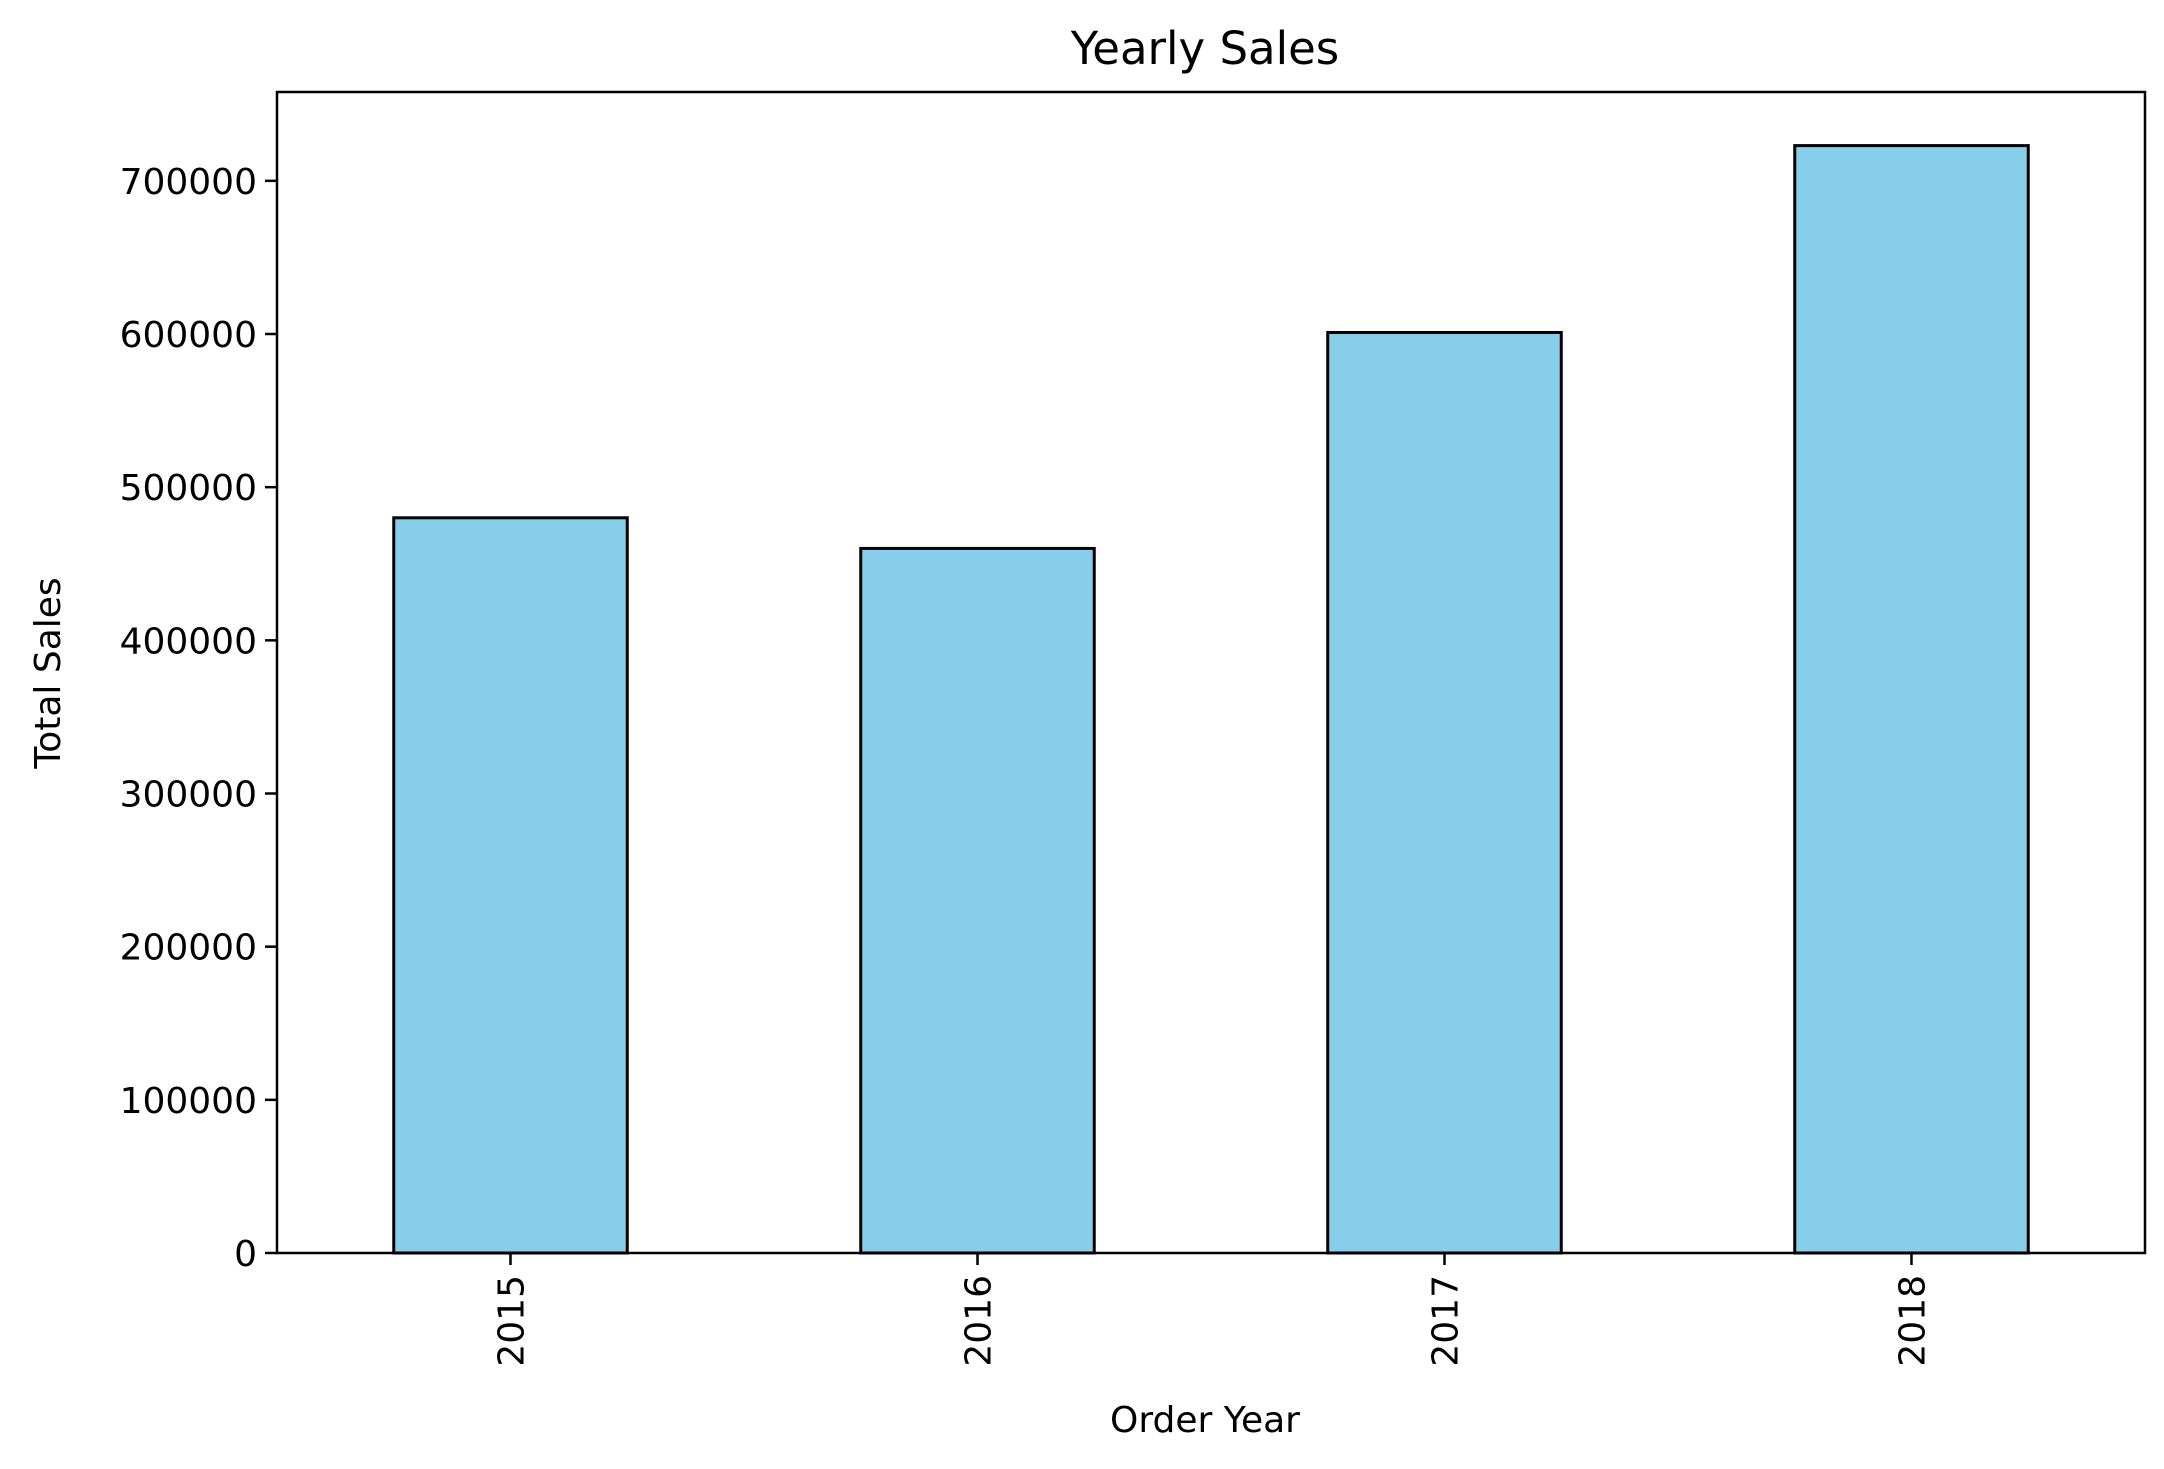  I want to click on bar-2017, so click(1444, 792).